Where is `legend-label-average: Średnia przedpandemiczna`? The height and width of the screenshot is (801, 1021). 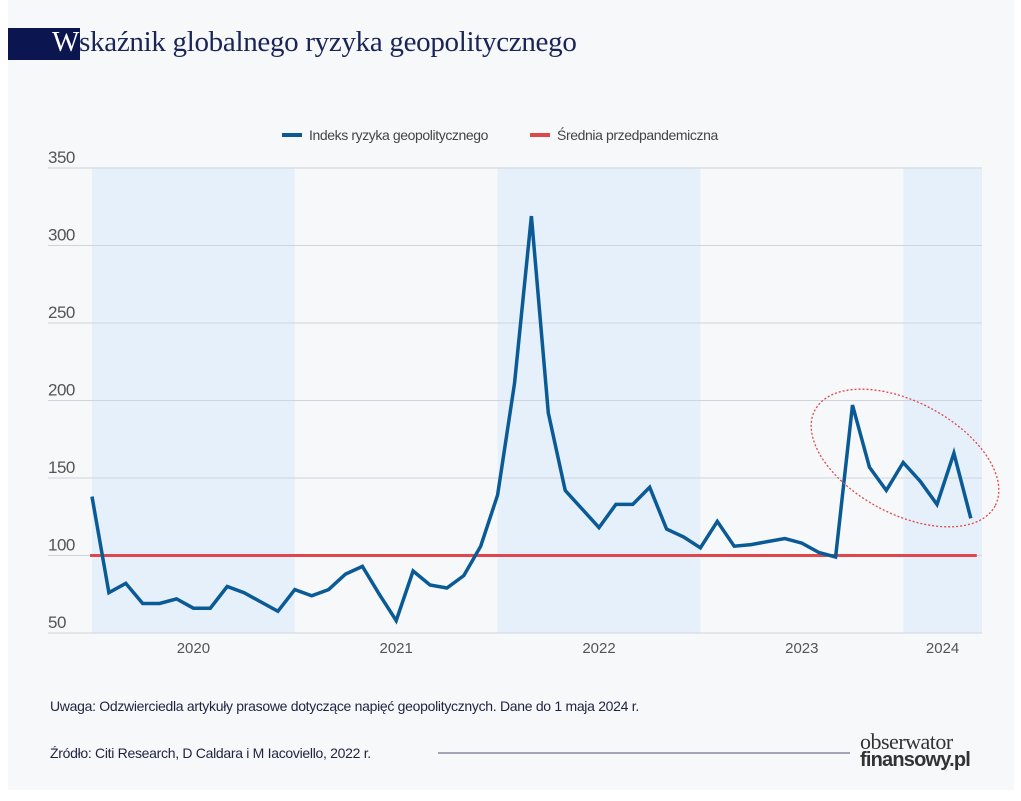 legend-label-average: Średnia przedpandemiczna is located at coordinates (637, 134).